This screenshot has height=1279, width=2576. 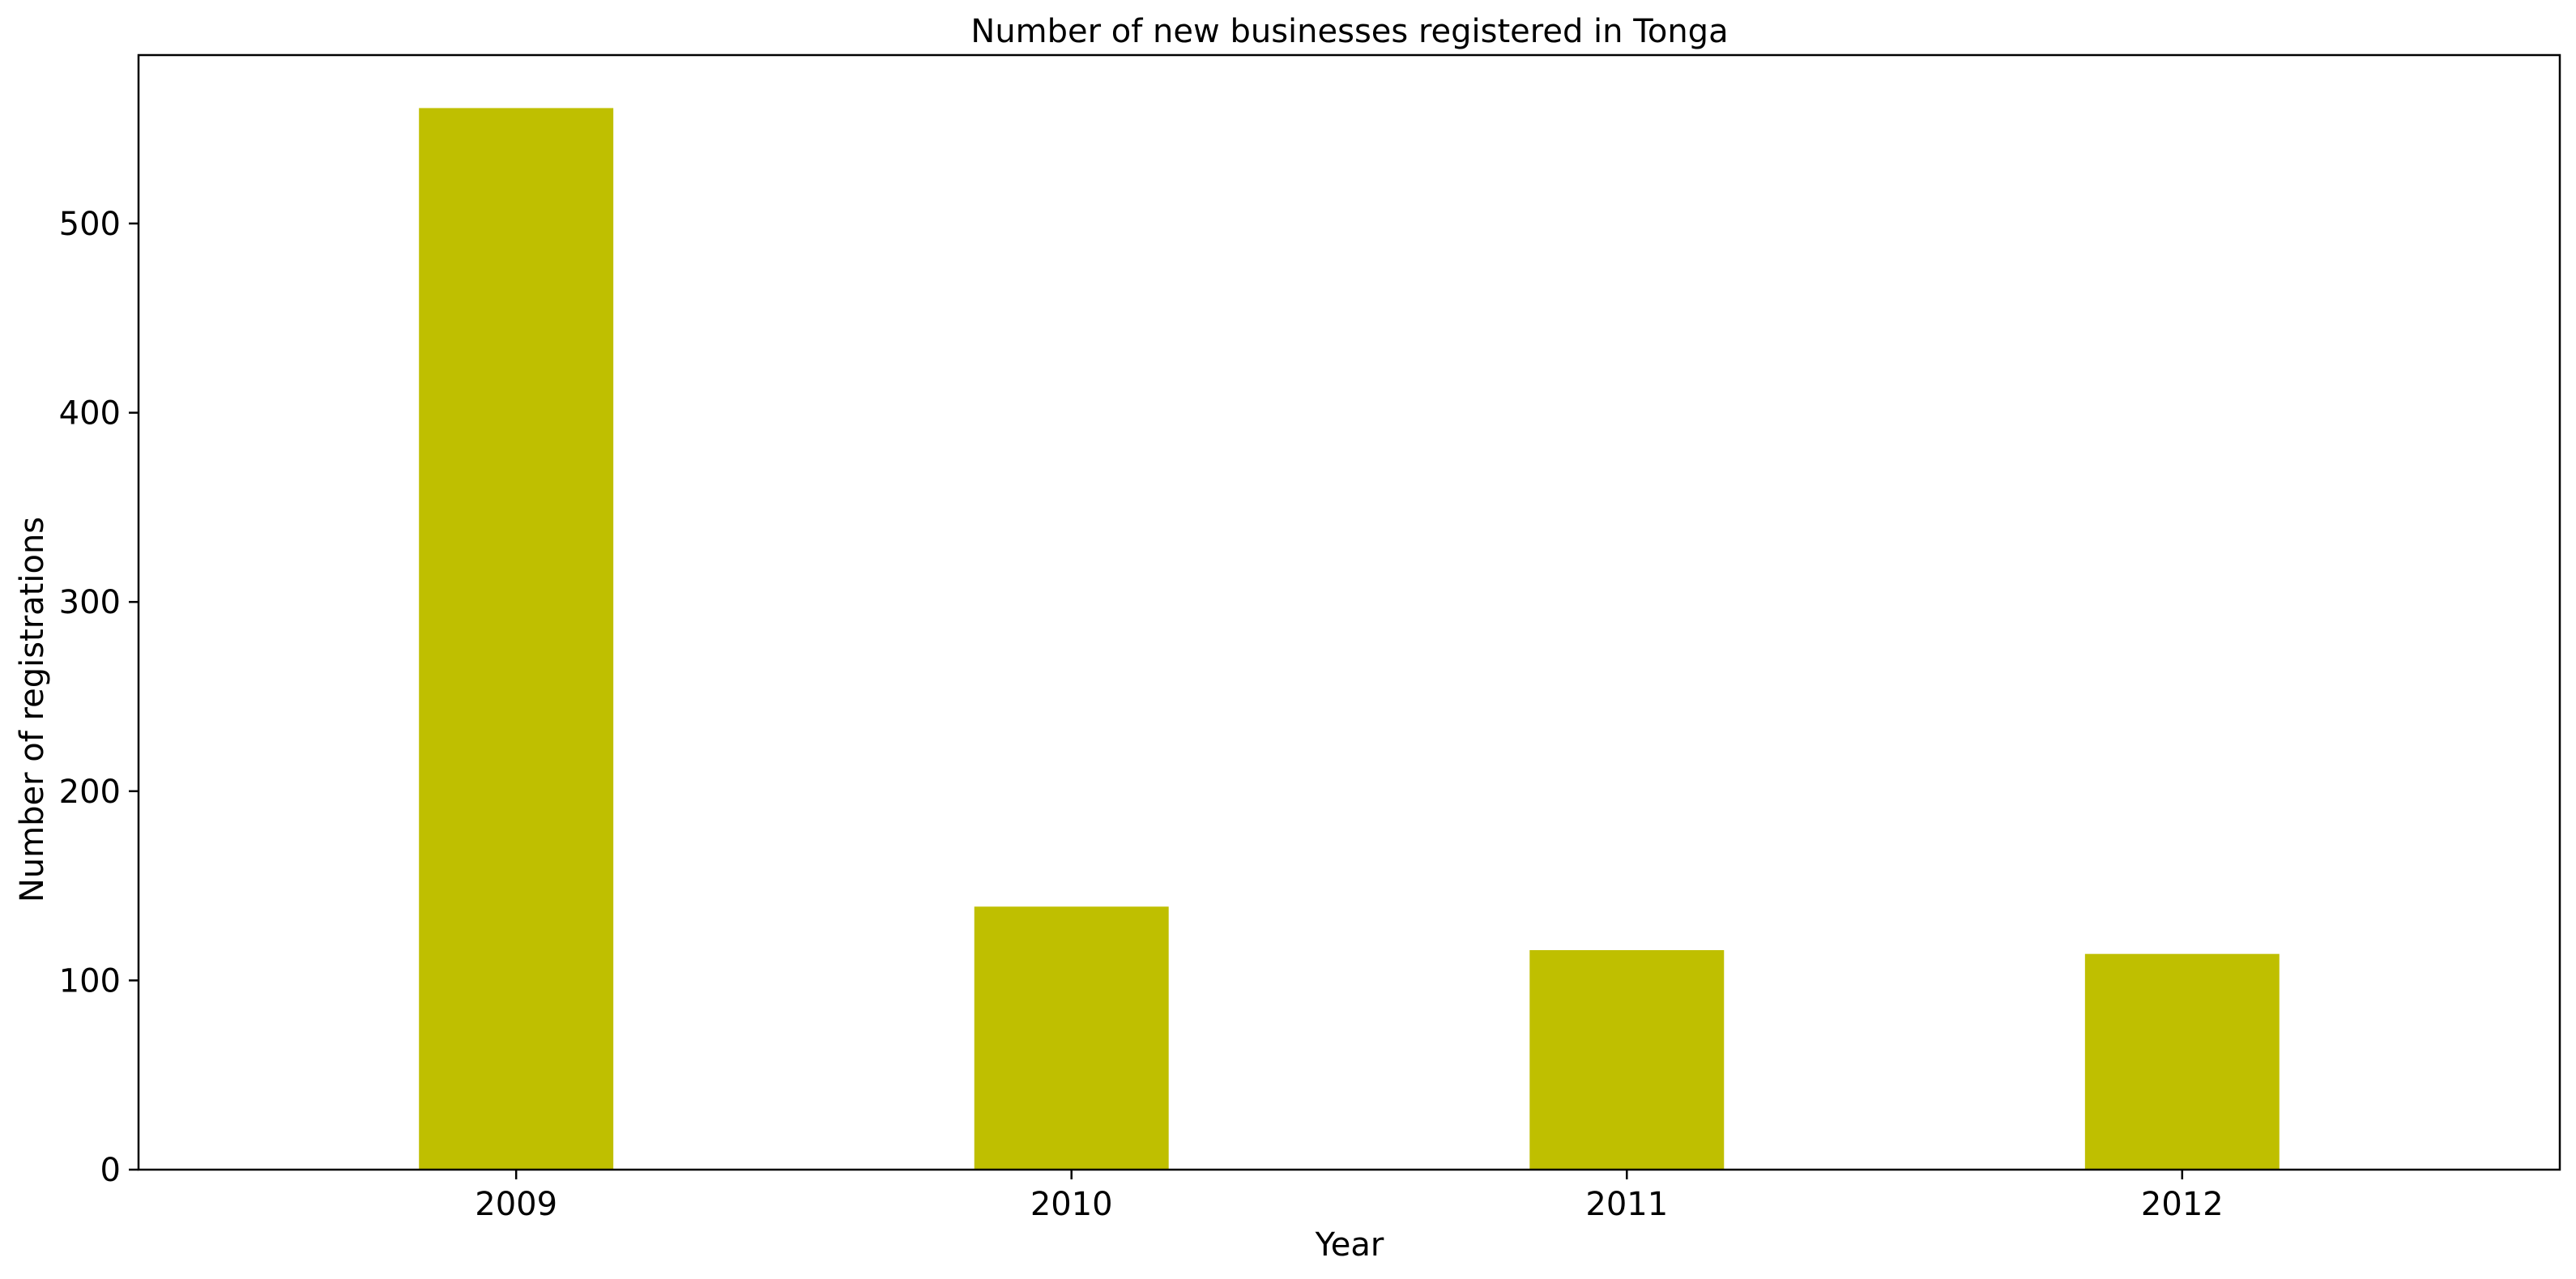 I want to click on x-tick-label: 2010, so click(x=1071, y=1204).